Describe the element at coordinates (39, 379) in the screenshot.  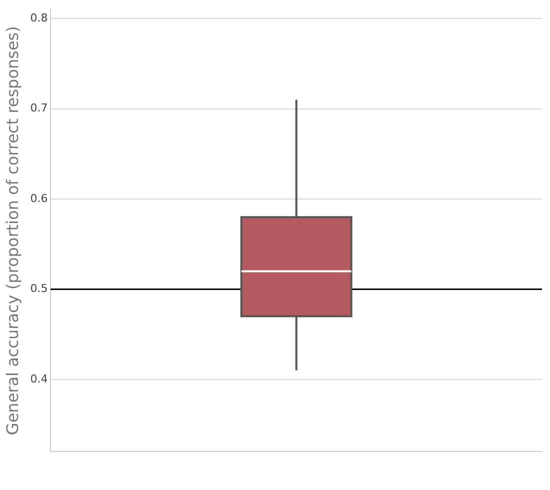
I see `y-tick-label: 0.4` at that location.